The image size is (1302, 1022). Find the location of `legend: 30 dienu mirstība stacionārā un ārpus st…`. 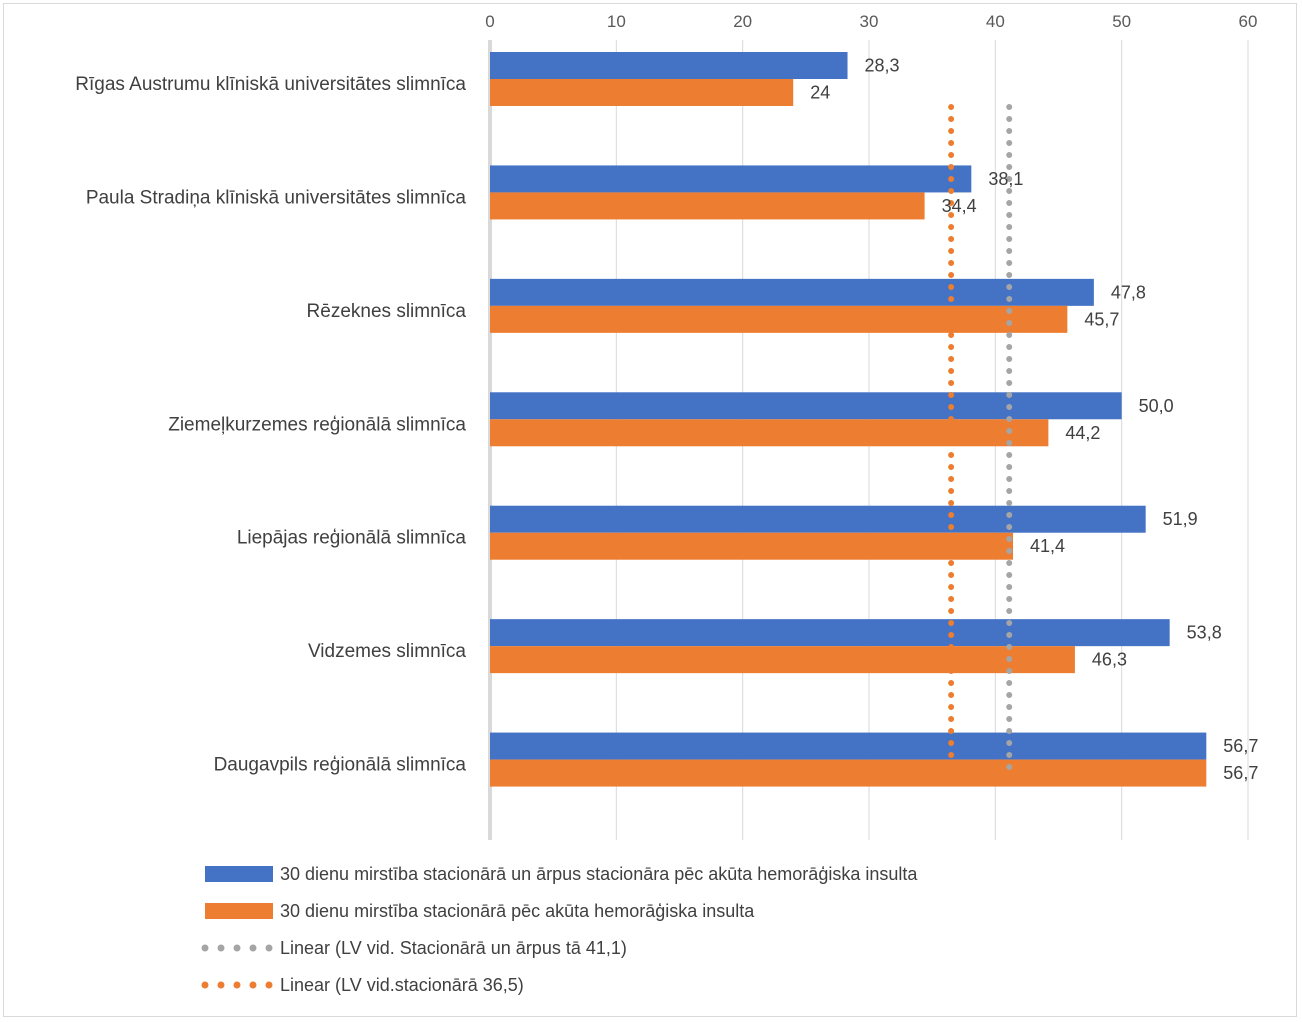

legend: 30 dienu mirstība stacionārā un ārpus st… is located at coordinates (559, 929).